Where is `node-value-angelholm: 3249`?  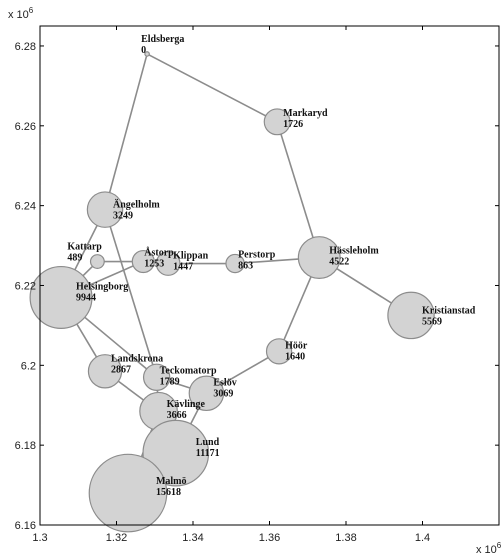
node-value-angelholm: 3249 is located at coordinates (123, 216).